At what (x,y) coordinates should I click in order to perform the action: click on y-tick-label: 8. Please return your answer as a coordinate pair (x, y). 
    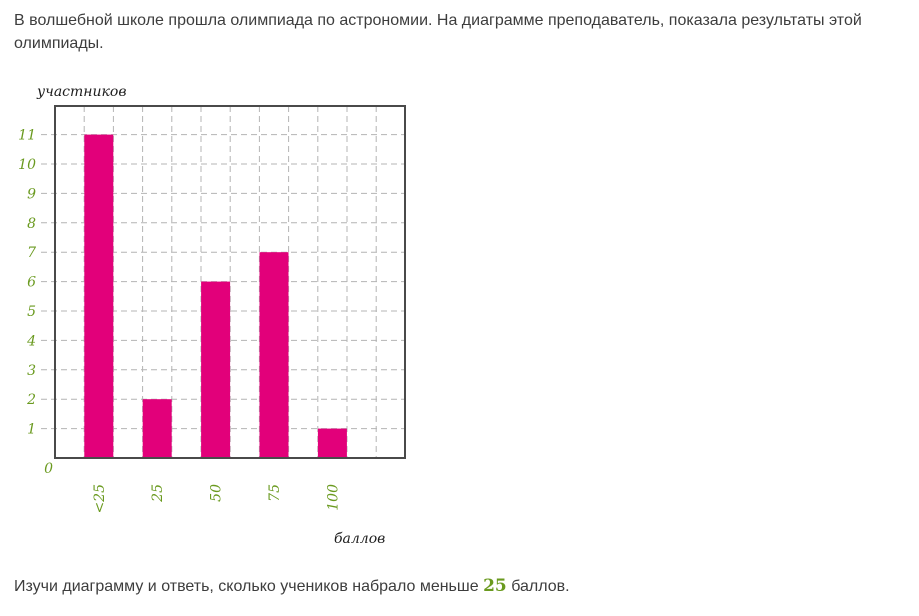
    Looking at the image, I should click on (31, 224).